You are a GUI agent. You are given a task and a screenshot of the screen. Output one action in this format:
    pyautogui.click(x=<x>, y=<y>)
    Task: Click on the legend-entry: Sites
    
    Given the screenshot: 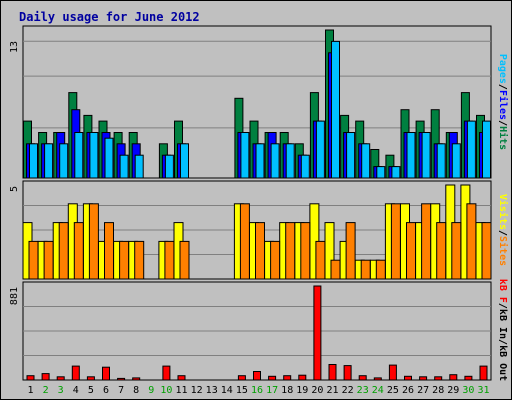 What is the action you would take?
    pyautogui.click(x=503, y=251)
    